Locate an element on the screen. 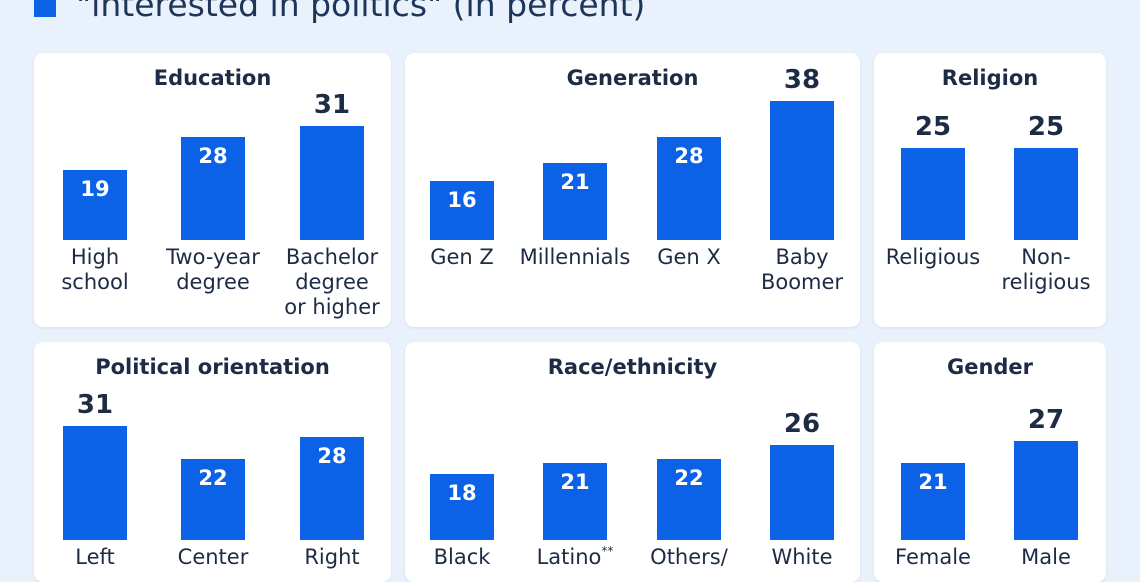  bar-non-religious is located at coordinates (1046, 194).